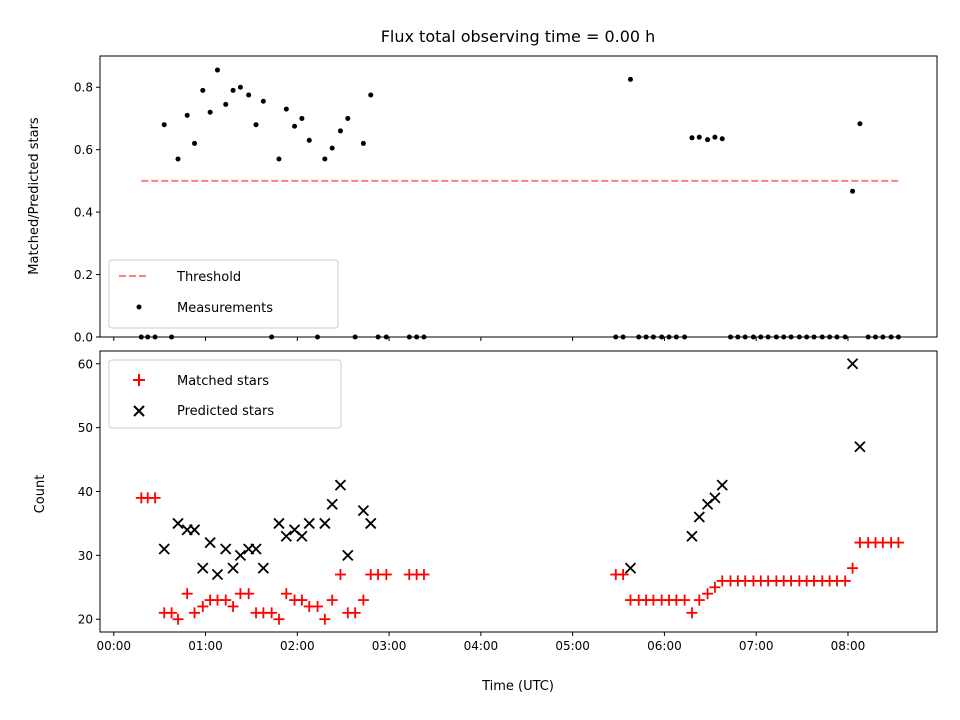 This screenshot has width=960, height=720. Describe the element at coordinates (40, 494) in the screenshot. I see `bottom-y-axis-label: Count` at that location.